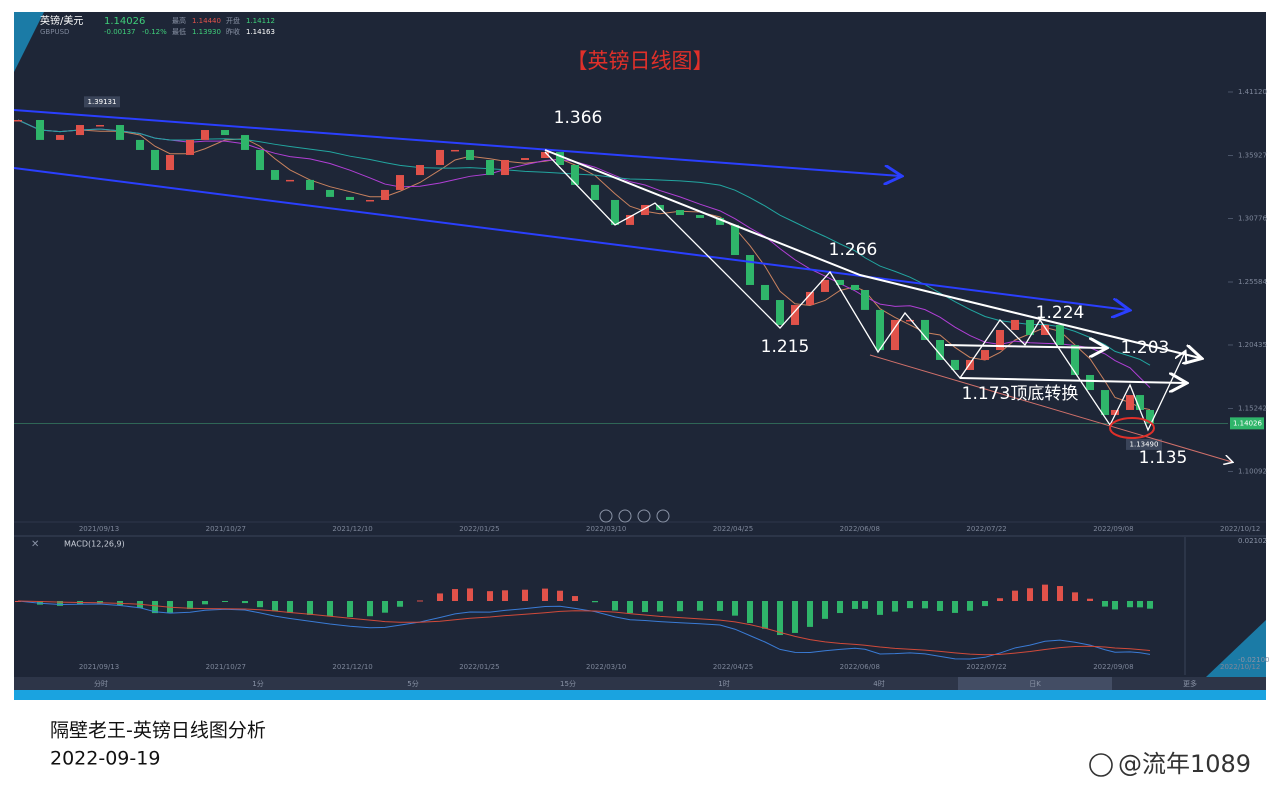 The image size is (1280, 812). Describe the element at coordinates (479, 667) in the screenshot. I see `x-tick-label: 2022/01/25` at that location.